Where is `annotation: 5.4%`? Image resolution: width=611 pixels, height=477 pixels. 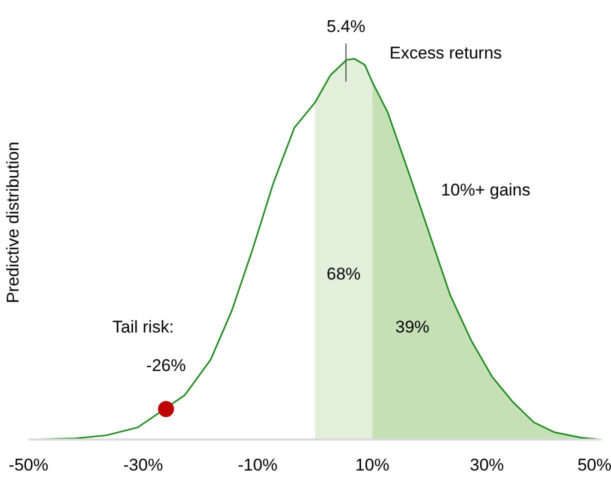 annotation: 5.4% is located at coordinates (346, 26).